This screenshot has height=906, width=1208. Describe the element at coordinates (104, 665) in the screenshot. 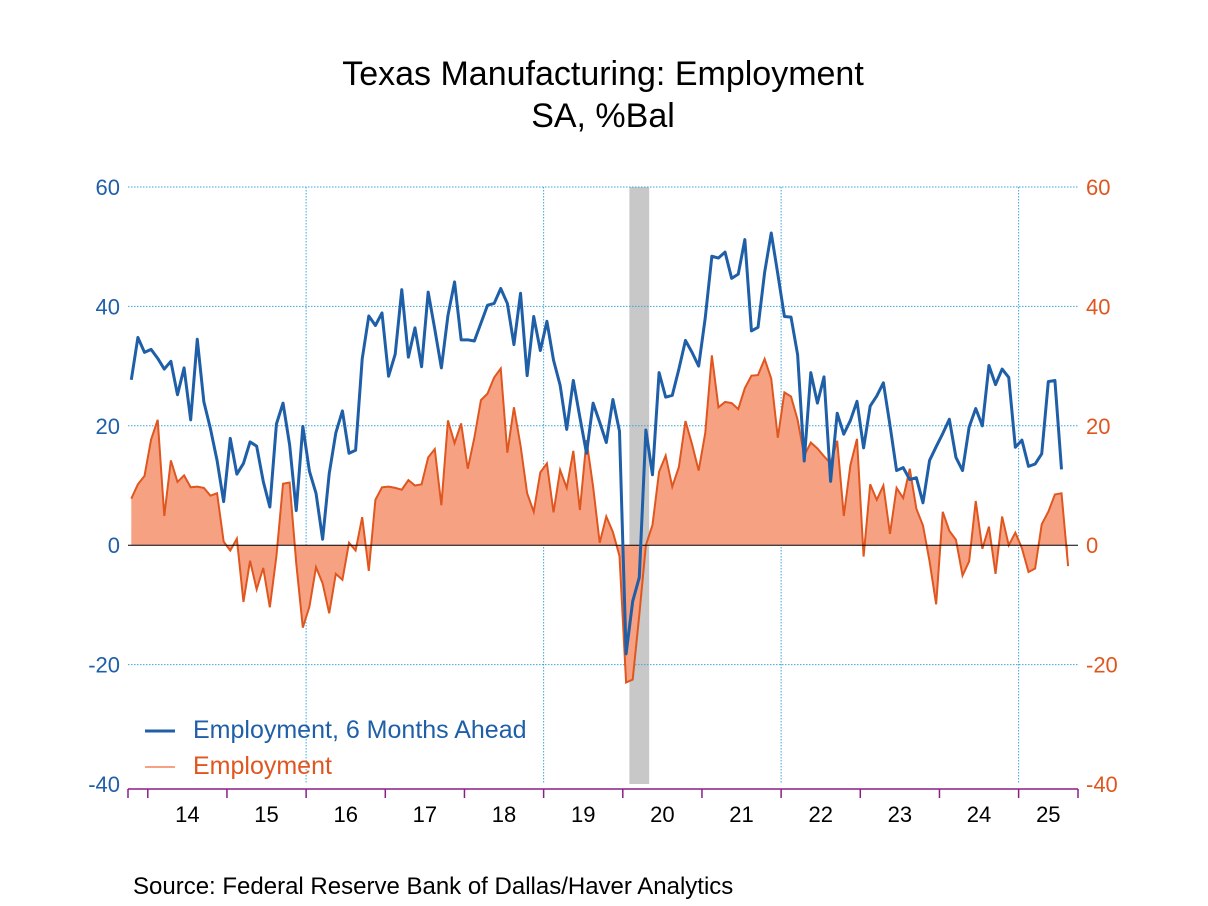

I see `y-tick-label-left: -20` at that location.